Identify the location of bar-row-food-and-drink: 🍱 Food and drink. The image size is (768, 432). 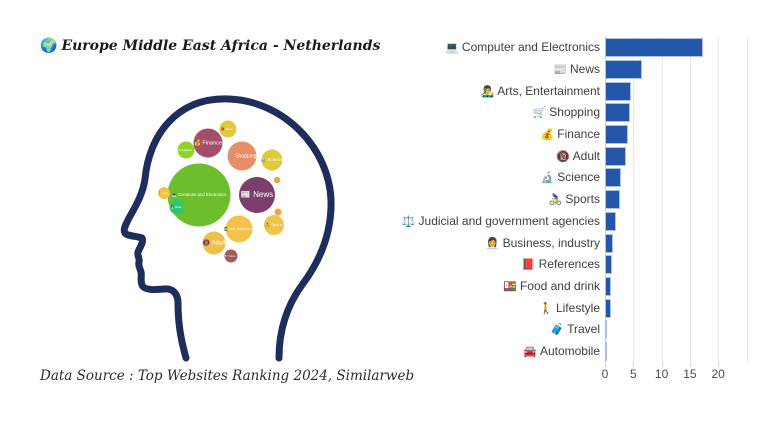
(581, 287).